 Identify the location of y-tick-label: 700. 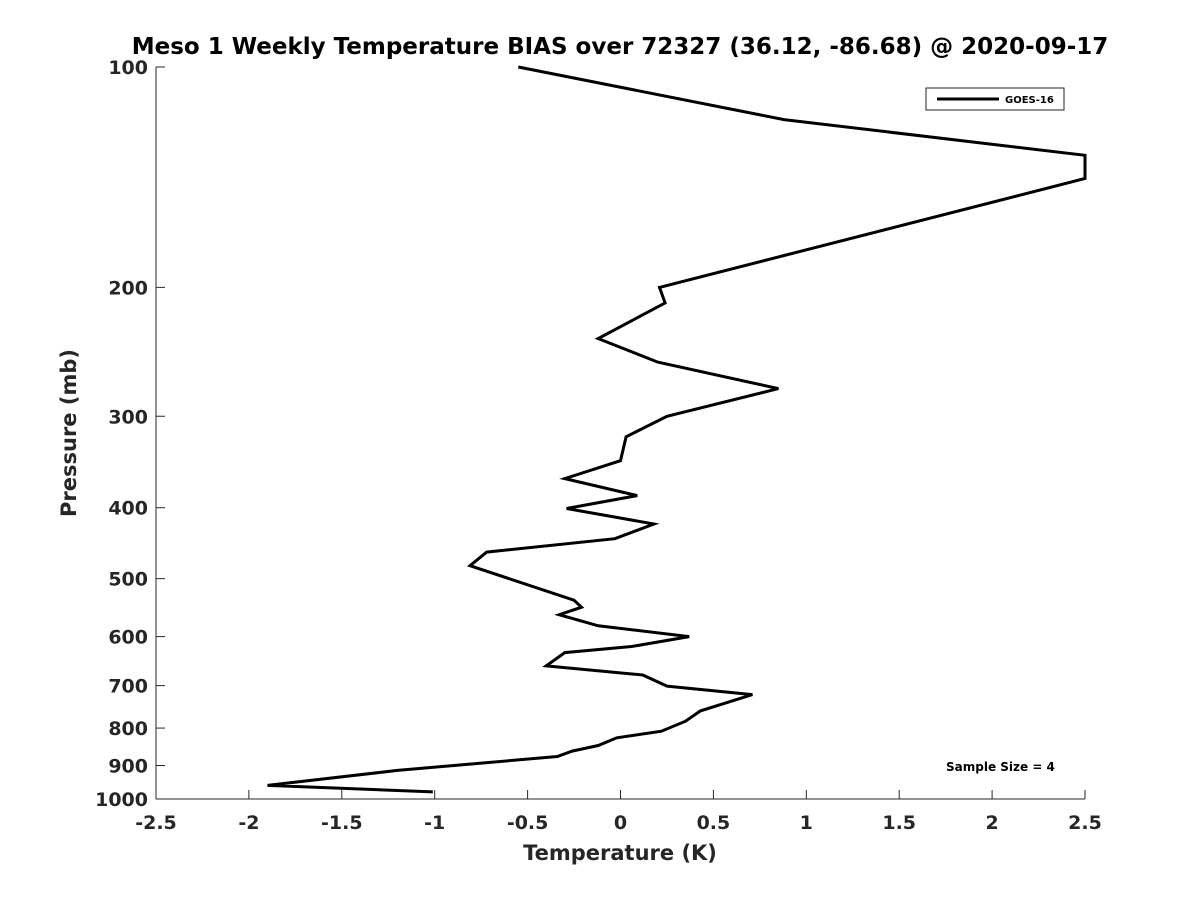
(128, 687).